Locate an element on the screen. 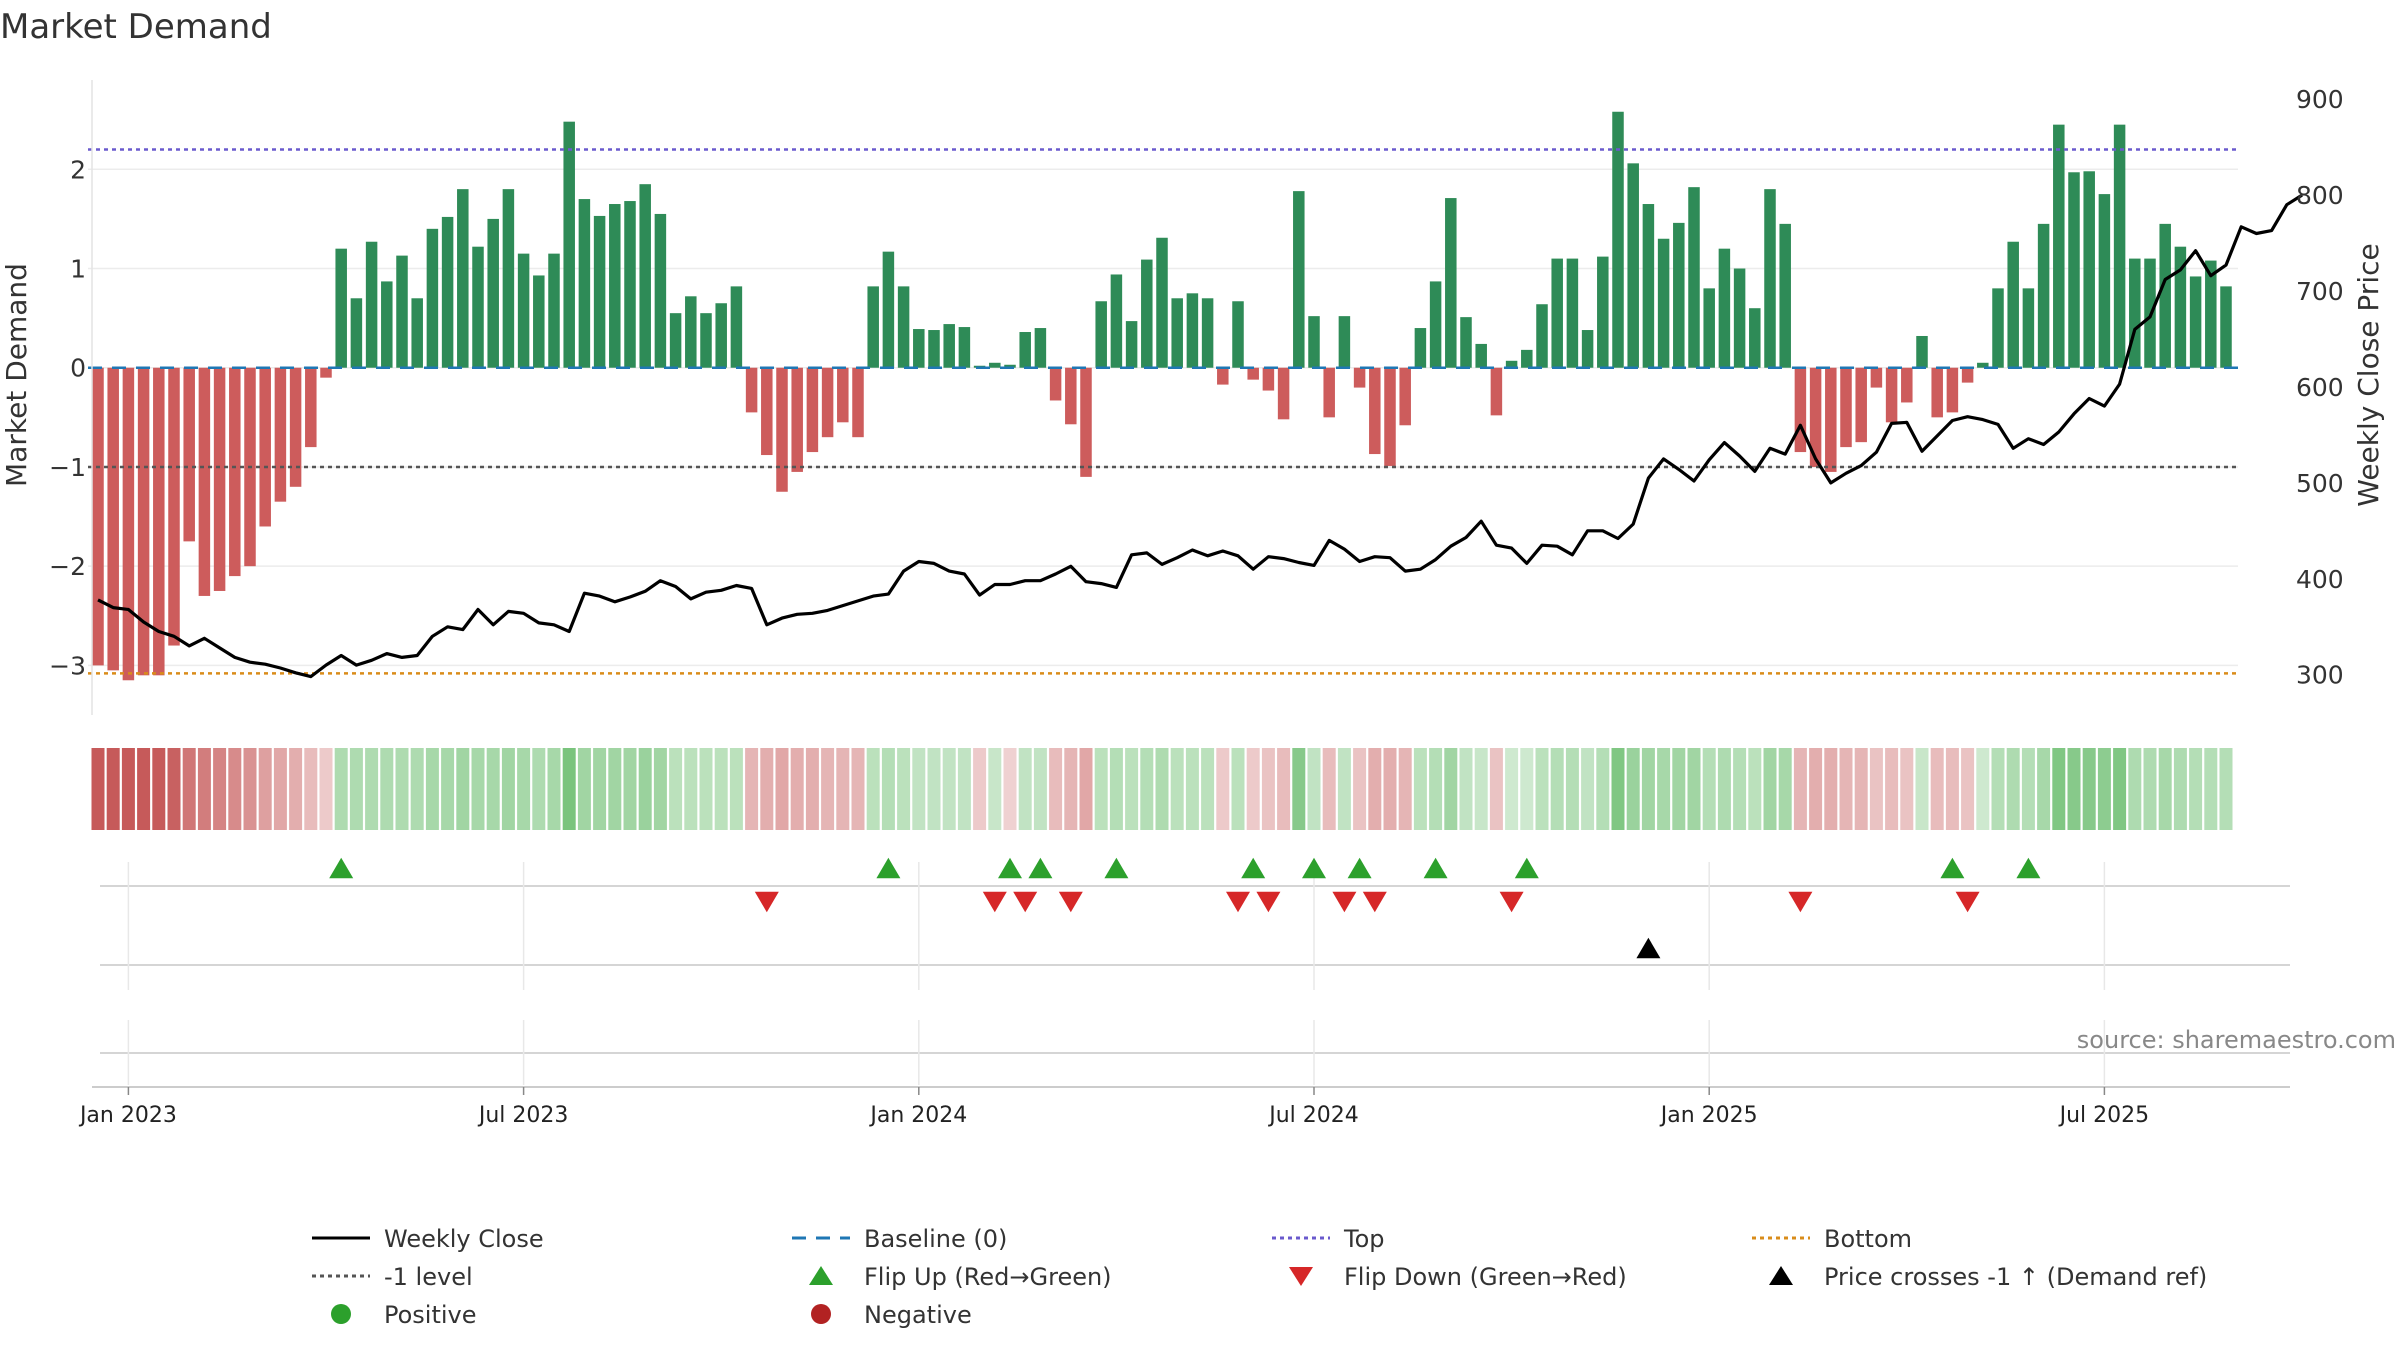  legend-label-positive: Positive is located at coordinates (430, 1315).